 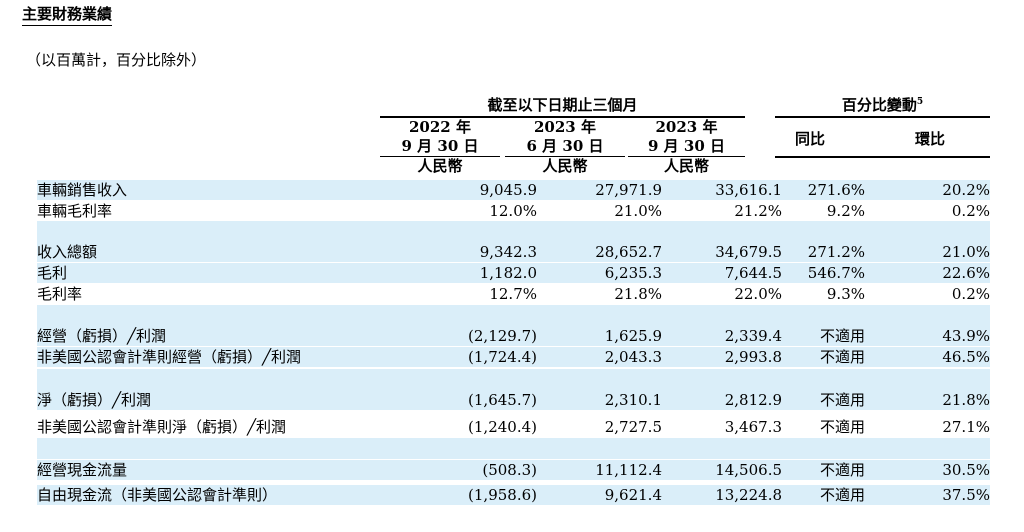 What do you see at coordinates (628, 252) in the screenshot?
I see `row-value: 28,652.7` at bounding box center [628, 252].